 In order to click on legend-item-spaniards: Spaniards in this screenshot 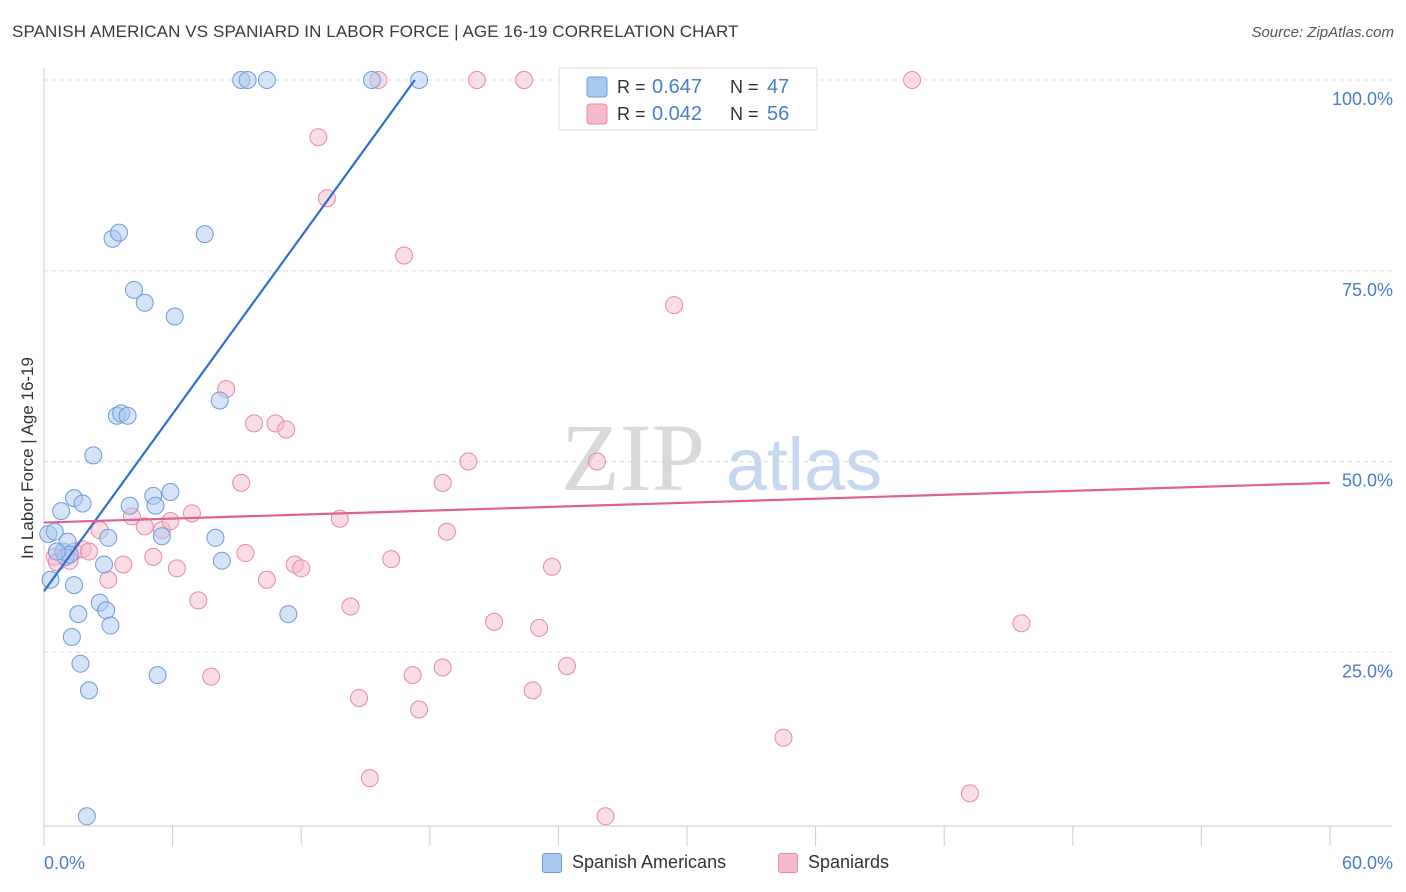, I will do `click(833, 862)`.